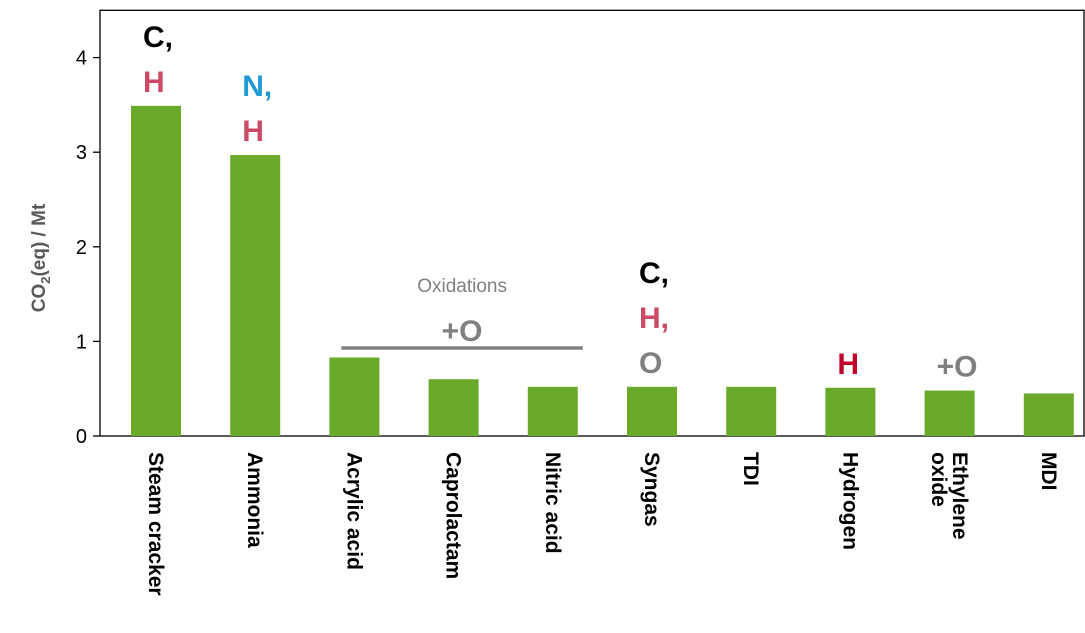 The image size is (1085, 633). Describe the element at coordinates (650, 363) in the screenshot. I see `element-annotation: O` at that location.